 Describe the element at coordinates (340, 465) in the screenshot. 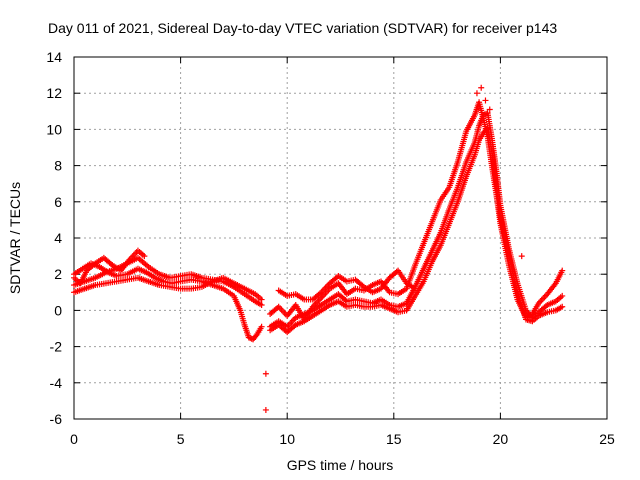

I see `x-axis-label: GPS time / hours` at that location.